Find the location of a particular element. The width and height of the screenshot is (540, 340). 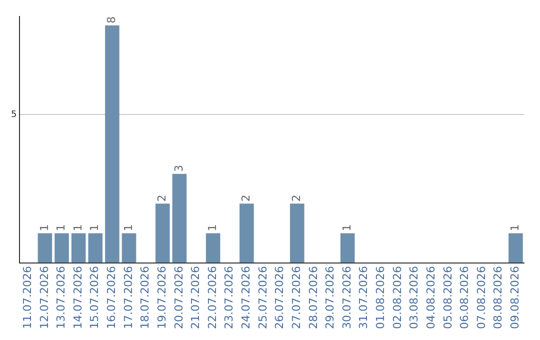

x-tick-label: 12.07.2026 is located at coordinates (44, 298).